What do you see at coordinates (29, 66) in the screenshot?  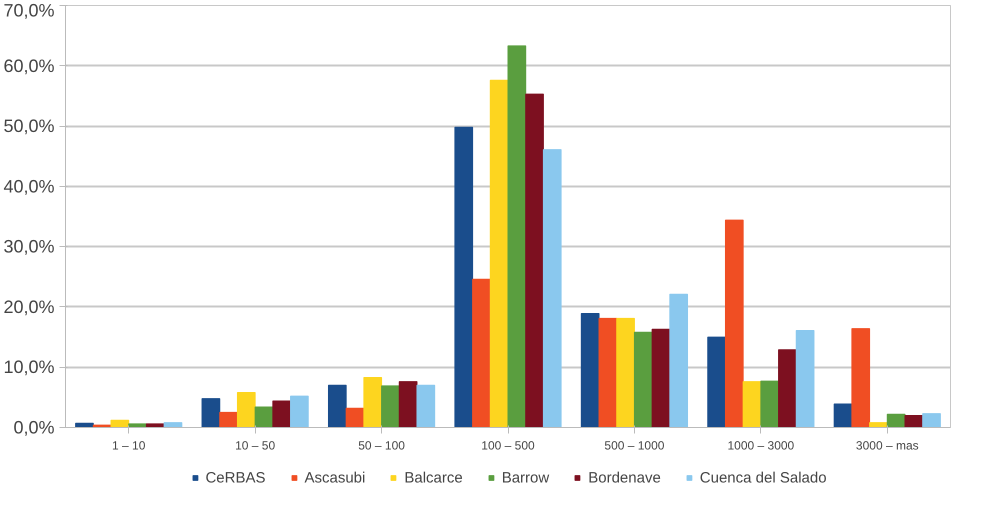 I see `y-tick-label: 60,0%` at bounding box center [29, 66].